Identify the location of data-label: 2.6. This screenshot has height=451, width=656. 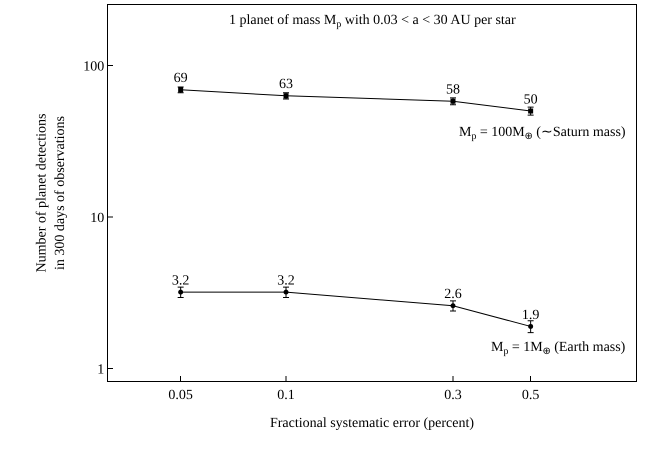
(453, 294).